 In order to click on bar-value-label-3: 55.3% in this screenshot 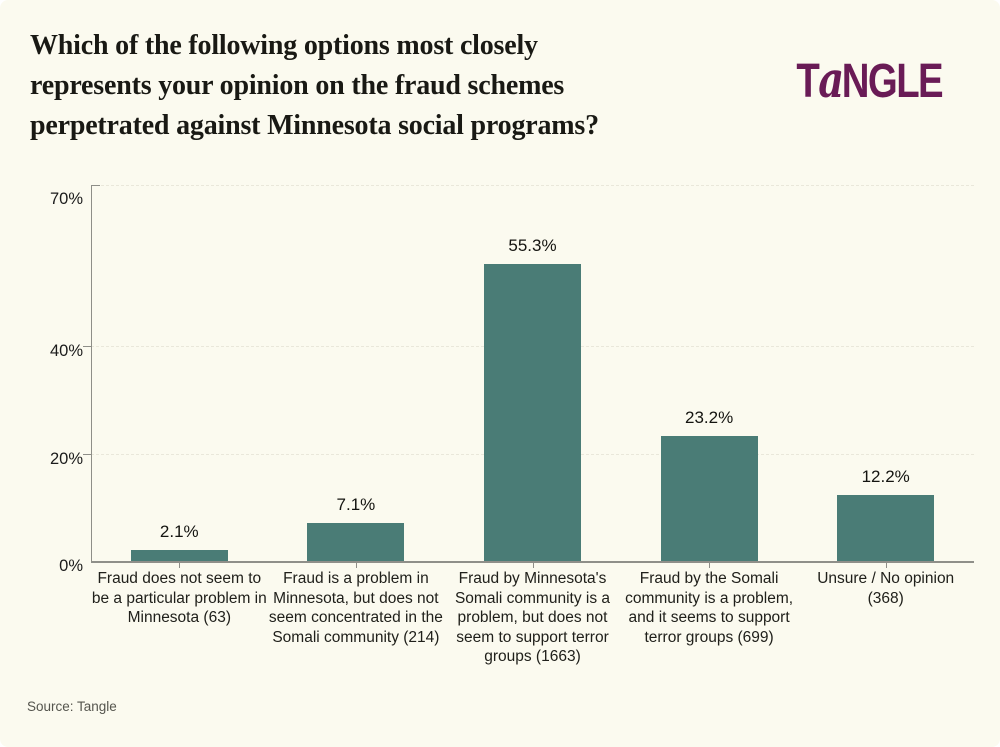, I will do `click(532, 245)`.